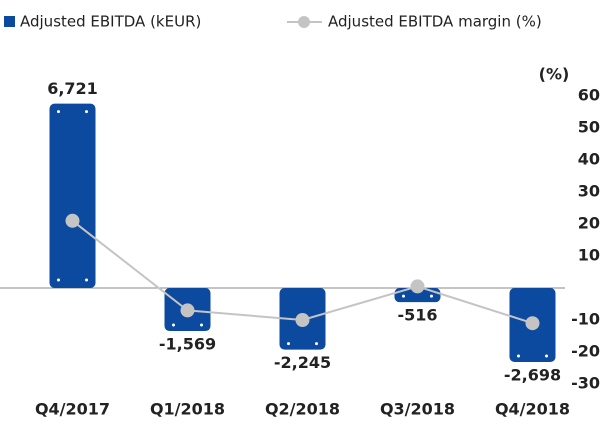 The width and height of the screenshot is (605, 426). Describe the element at coordinates (532, 375) in the screenshot. I see `data-label: -2,698` at that location.